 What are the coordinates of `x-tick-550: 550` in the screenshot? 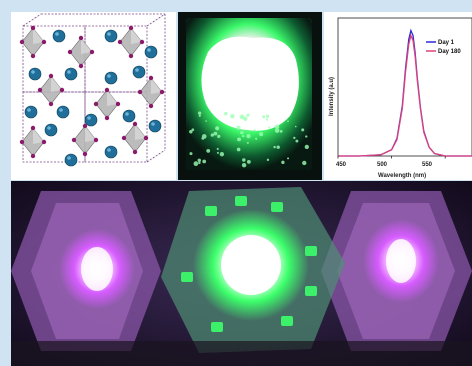 It's located at (427, 165).